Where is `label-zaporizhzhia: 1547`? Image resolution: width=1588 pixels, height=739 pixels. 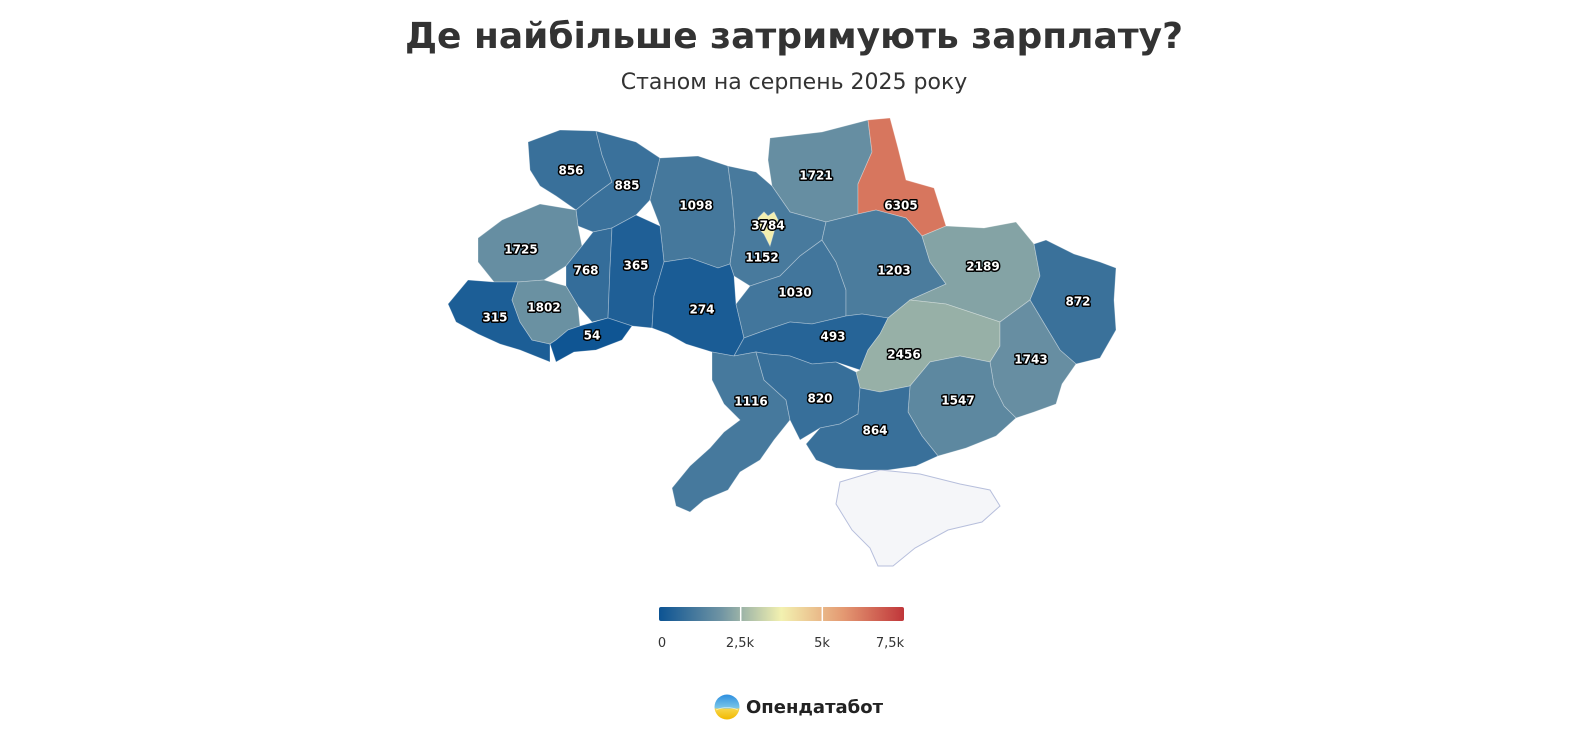
label-zaporizhzhia: 1547 is located at coordinates (957, 401).